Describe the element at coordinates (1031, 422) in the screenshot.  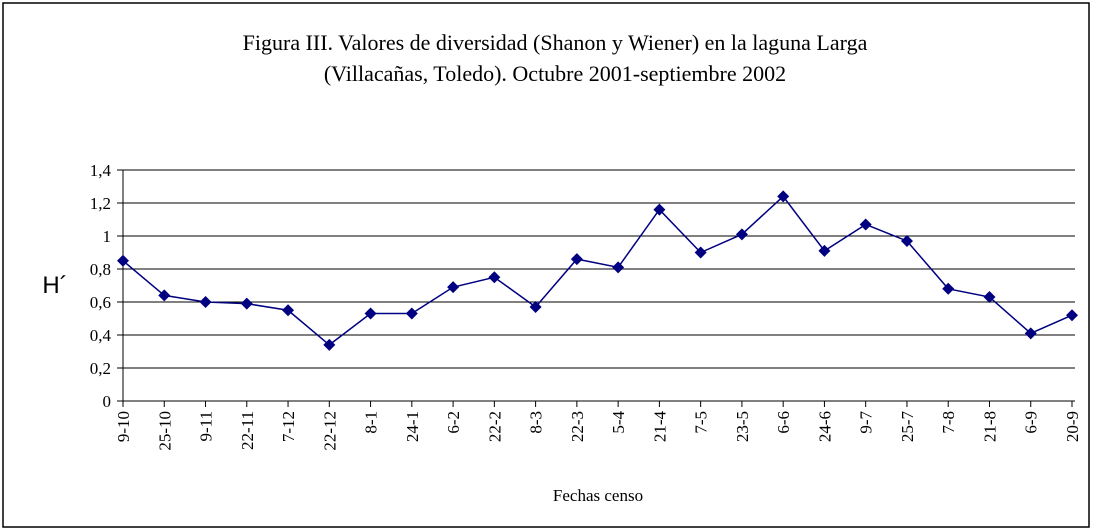
I see `x-tick-label: 6-9` at that location.